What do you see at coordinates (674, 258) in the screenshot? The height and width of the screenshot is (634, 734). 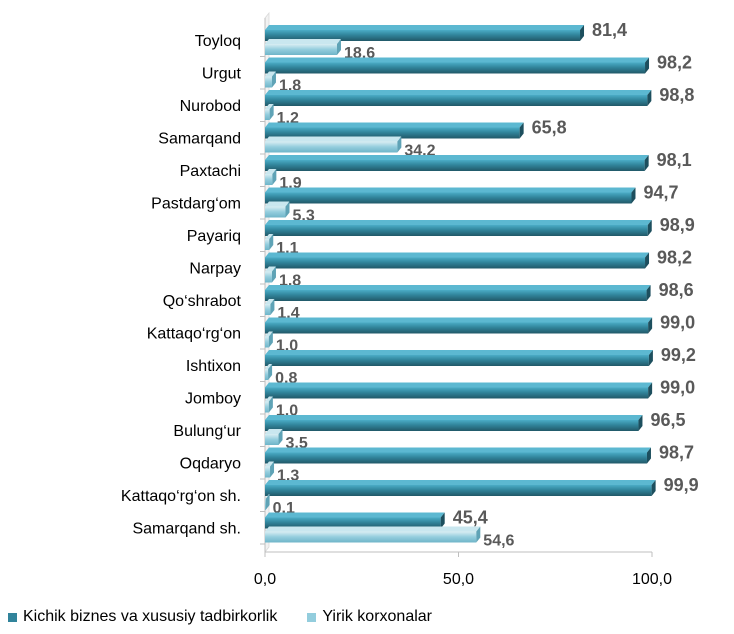 I see `data-label: 98,2` at bounding box center [674, 258].